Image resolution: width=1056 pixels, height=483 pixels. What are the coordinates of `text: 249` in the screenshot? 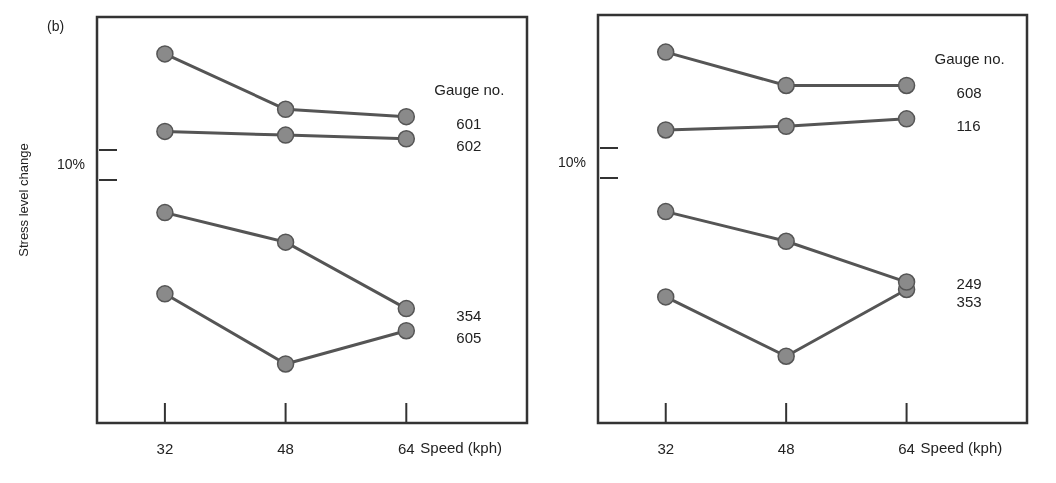 It's located at (969, 283).